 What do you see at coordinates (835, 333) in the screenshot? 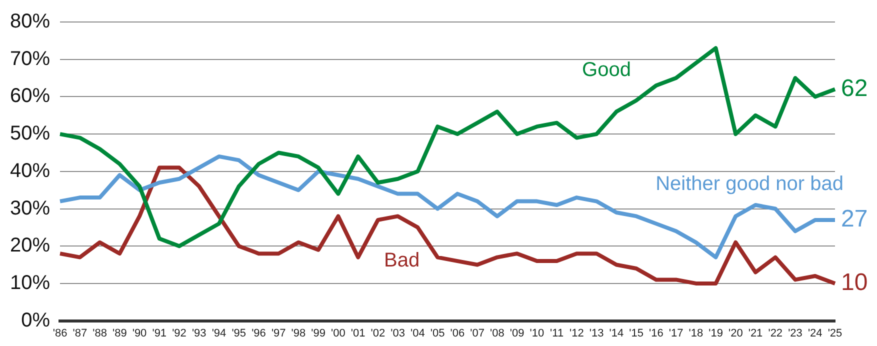
I see `x-tick-label: '25` at bounding box center [835, 333].